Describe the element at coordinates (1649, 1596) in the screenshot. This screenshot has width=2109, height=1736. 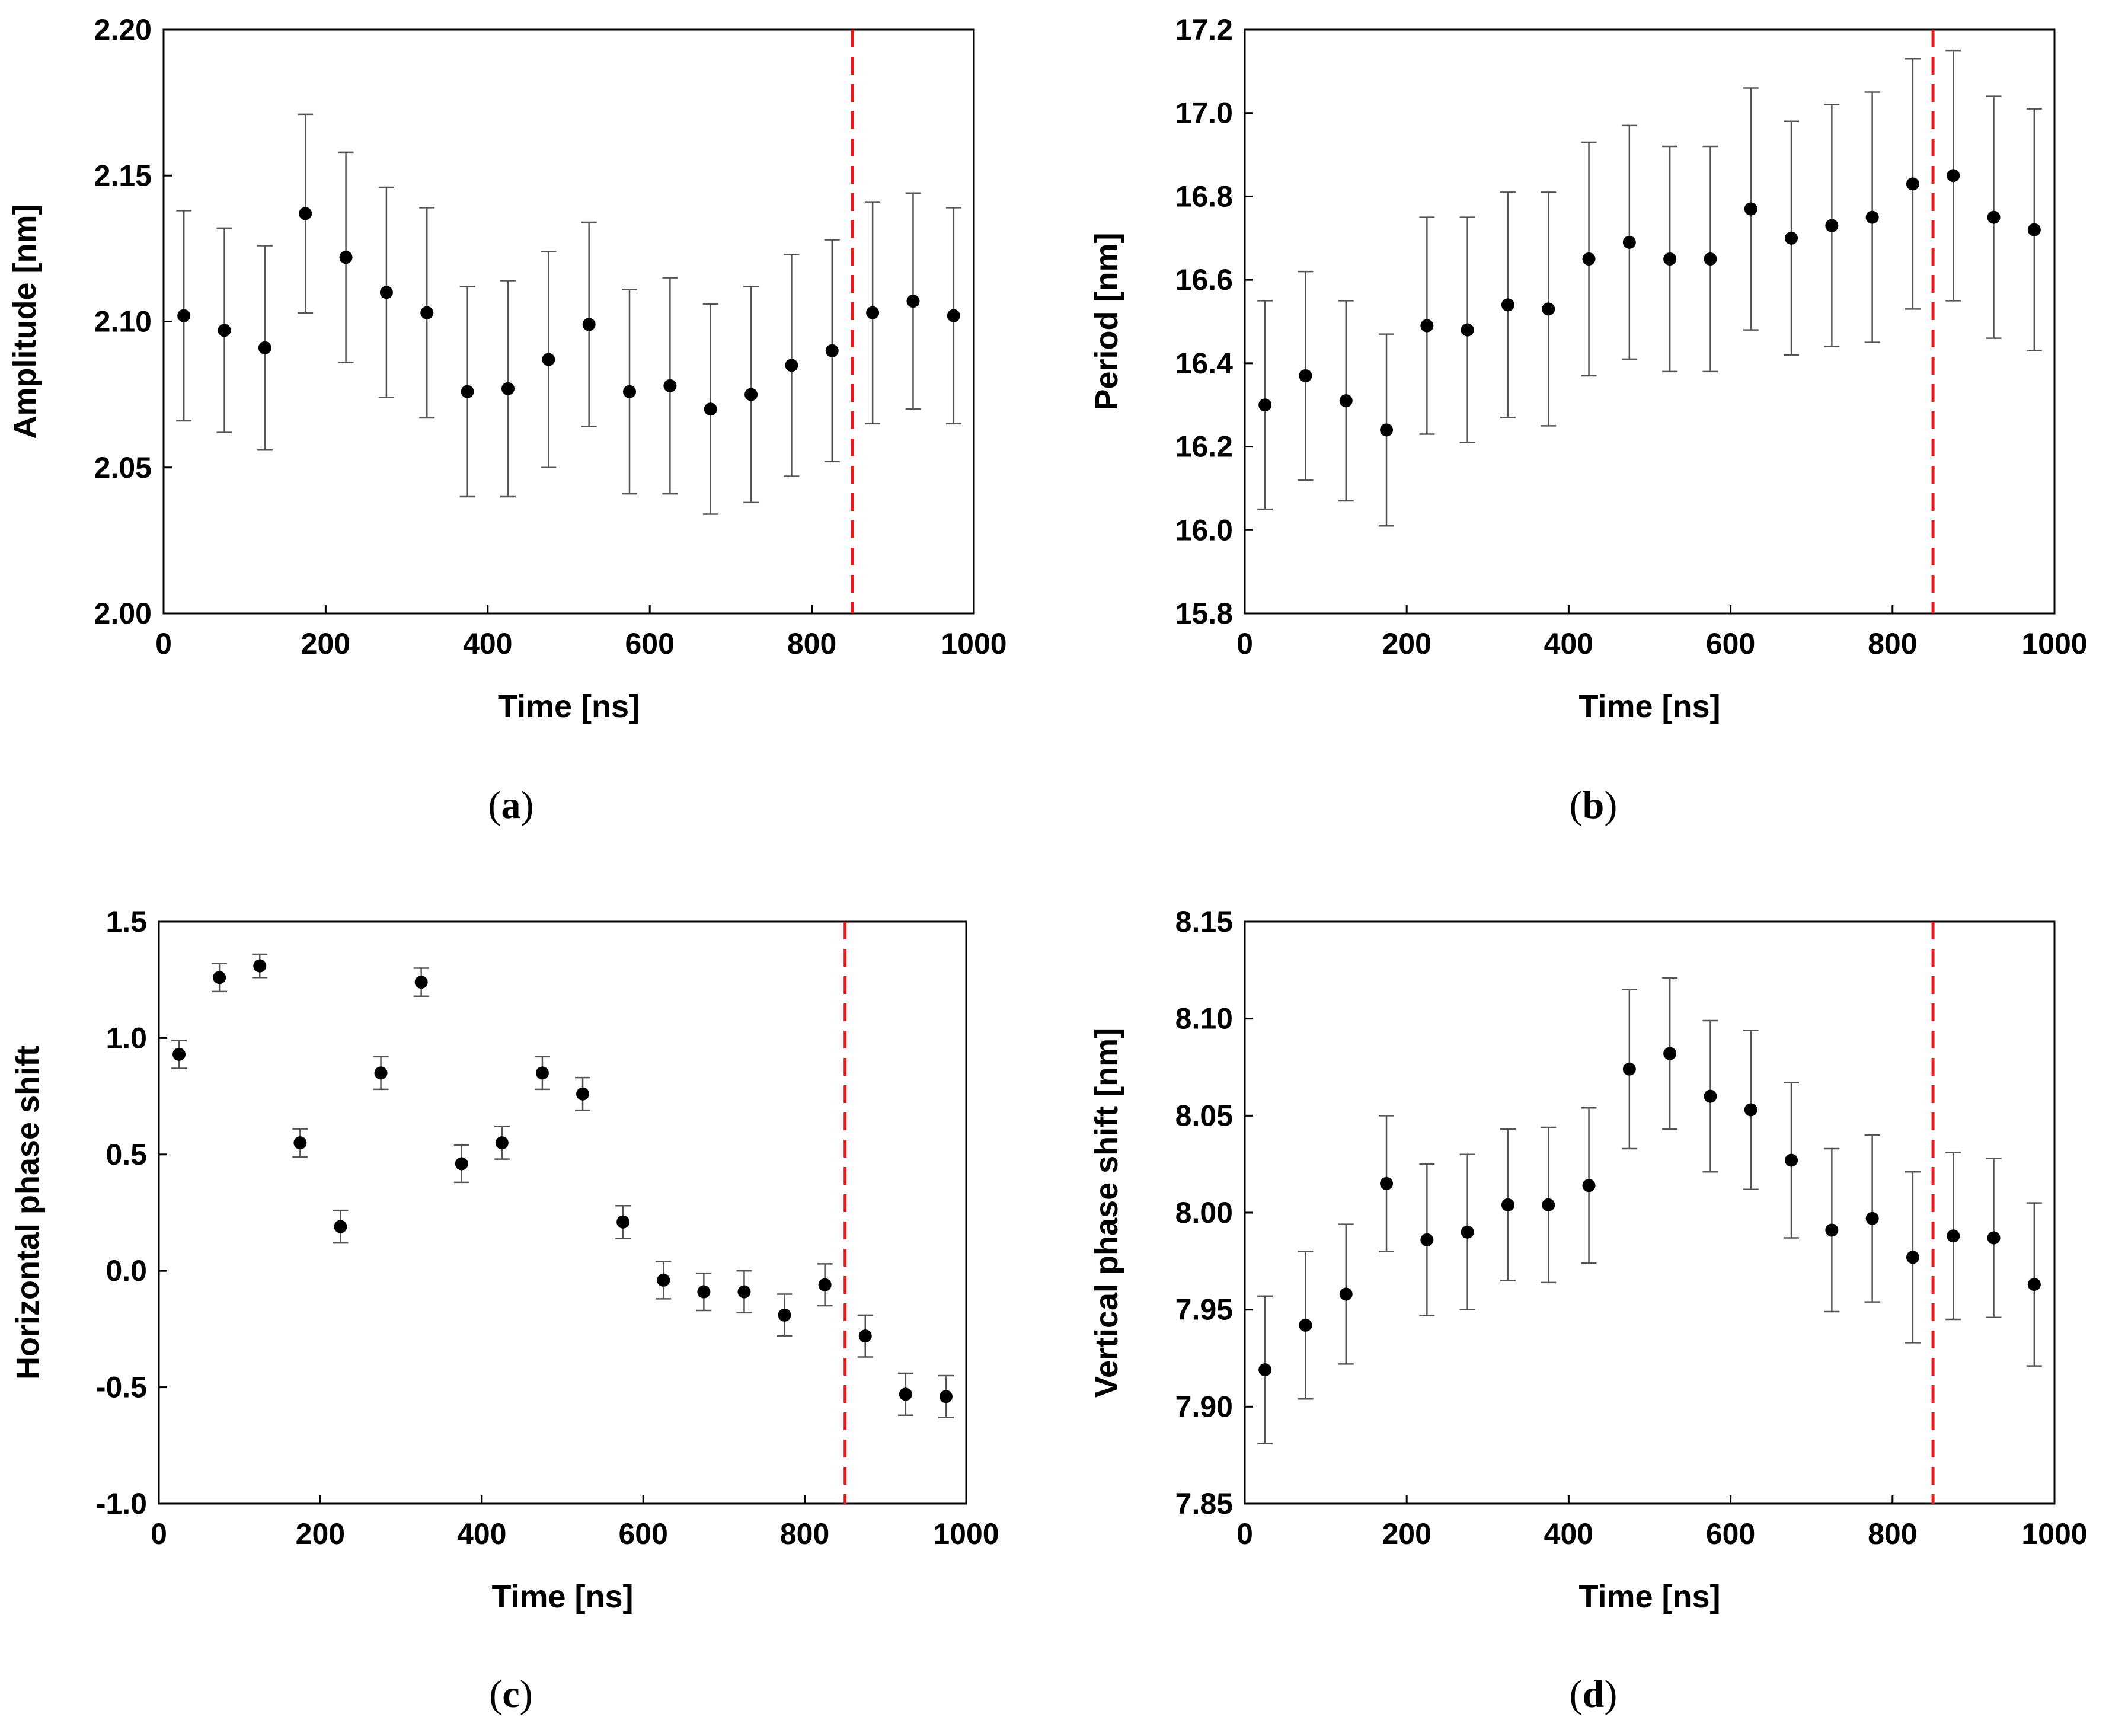
I see `panel-d-x-axis-label: Time [ns]` at that location.